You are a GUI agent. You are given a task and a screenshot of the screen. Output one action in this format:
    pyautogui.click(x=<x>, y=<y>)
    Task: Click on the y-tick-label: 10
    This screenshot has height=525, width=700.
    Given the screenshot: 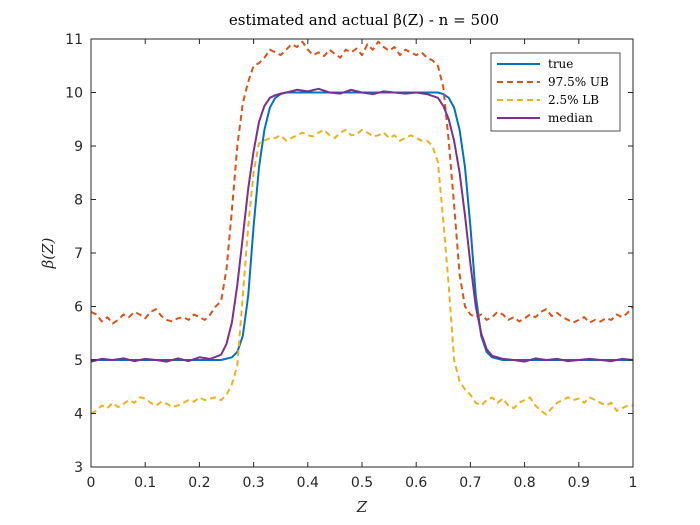 What is the action you would take?
    pyautogui.click(x=74, y=94)
    